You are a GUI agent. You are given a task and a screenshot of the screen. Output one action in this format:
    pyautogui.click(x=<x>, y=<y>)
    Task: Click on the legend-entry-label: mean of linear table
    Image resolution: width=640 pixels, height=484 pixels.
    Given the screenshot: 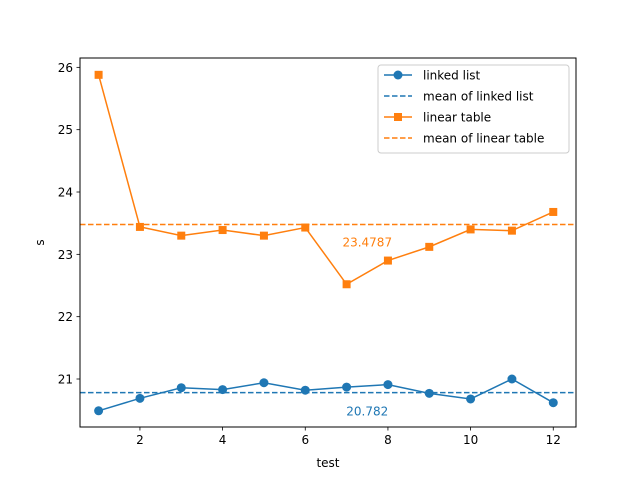 What is the action you would take?
    pyautogui.click(x=483, y=139)
    